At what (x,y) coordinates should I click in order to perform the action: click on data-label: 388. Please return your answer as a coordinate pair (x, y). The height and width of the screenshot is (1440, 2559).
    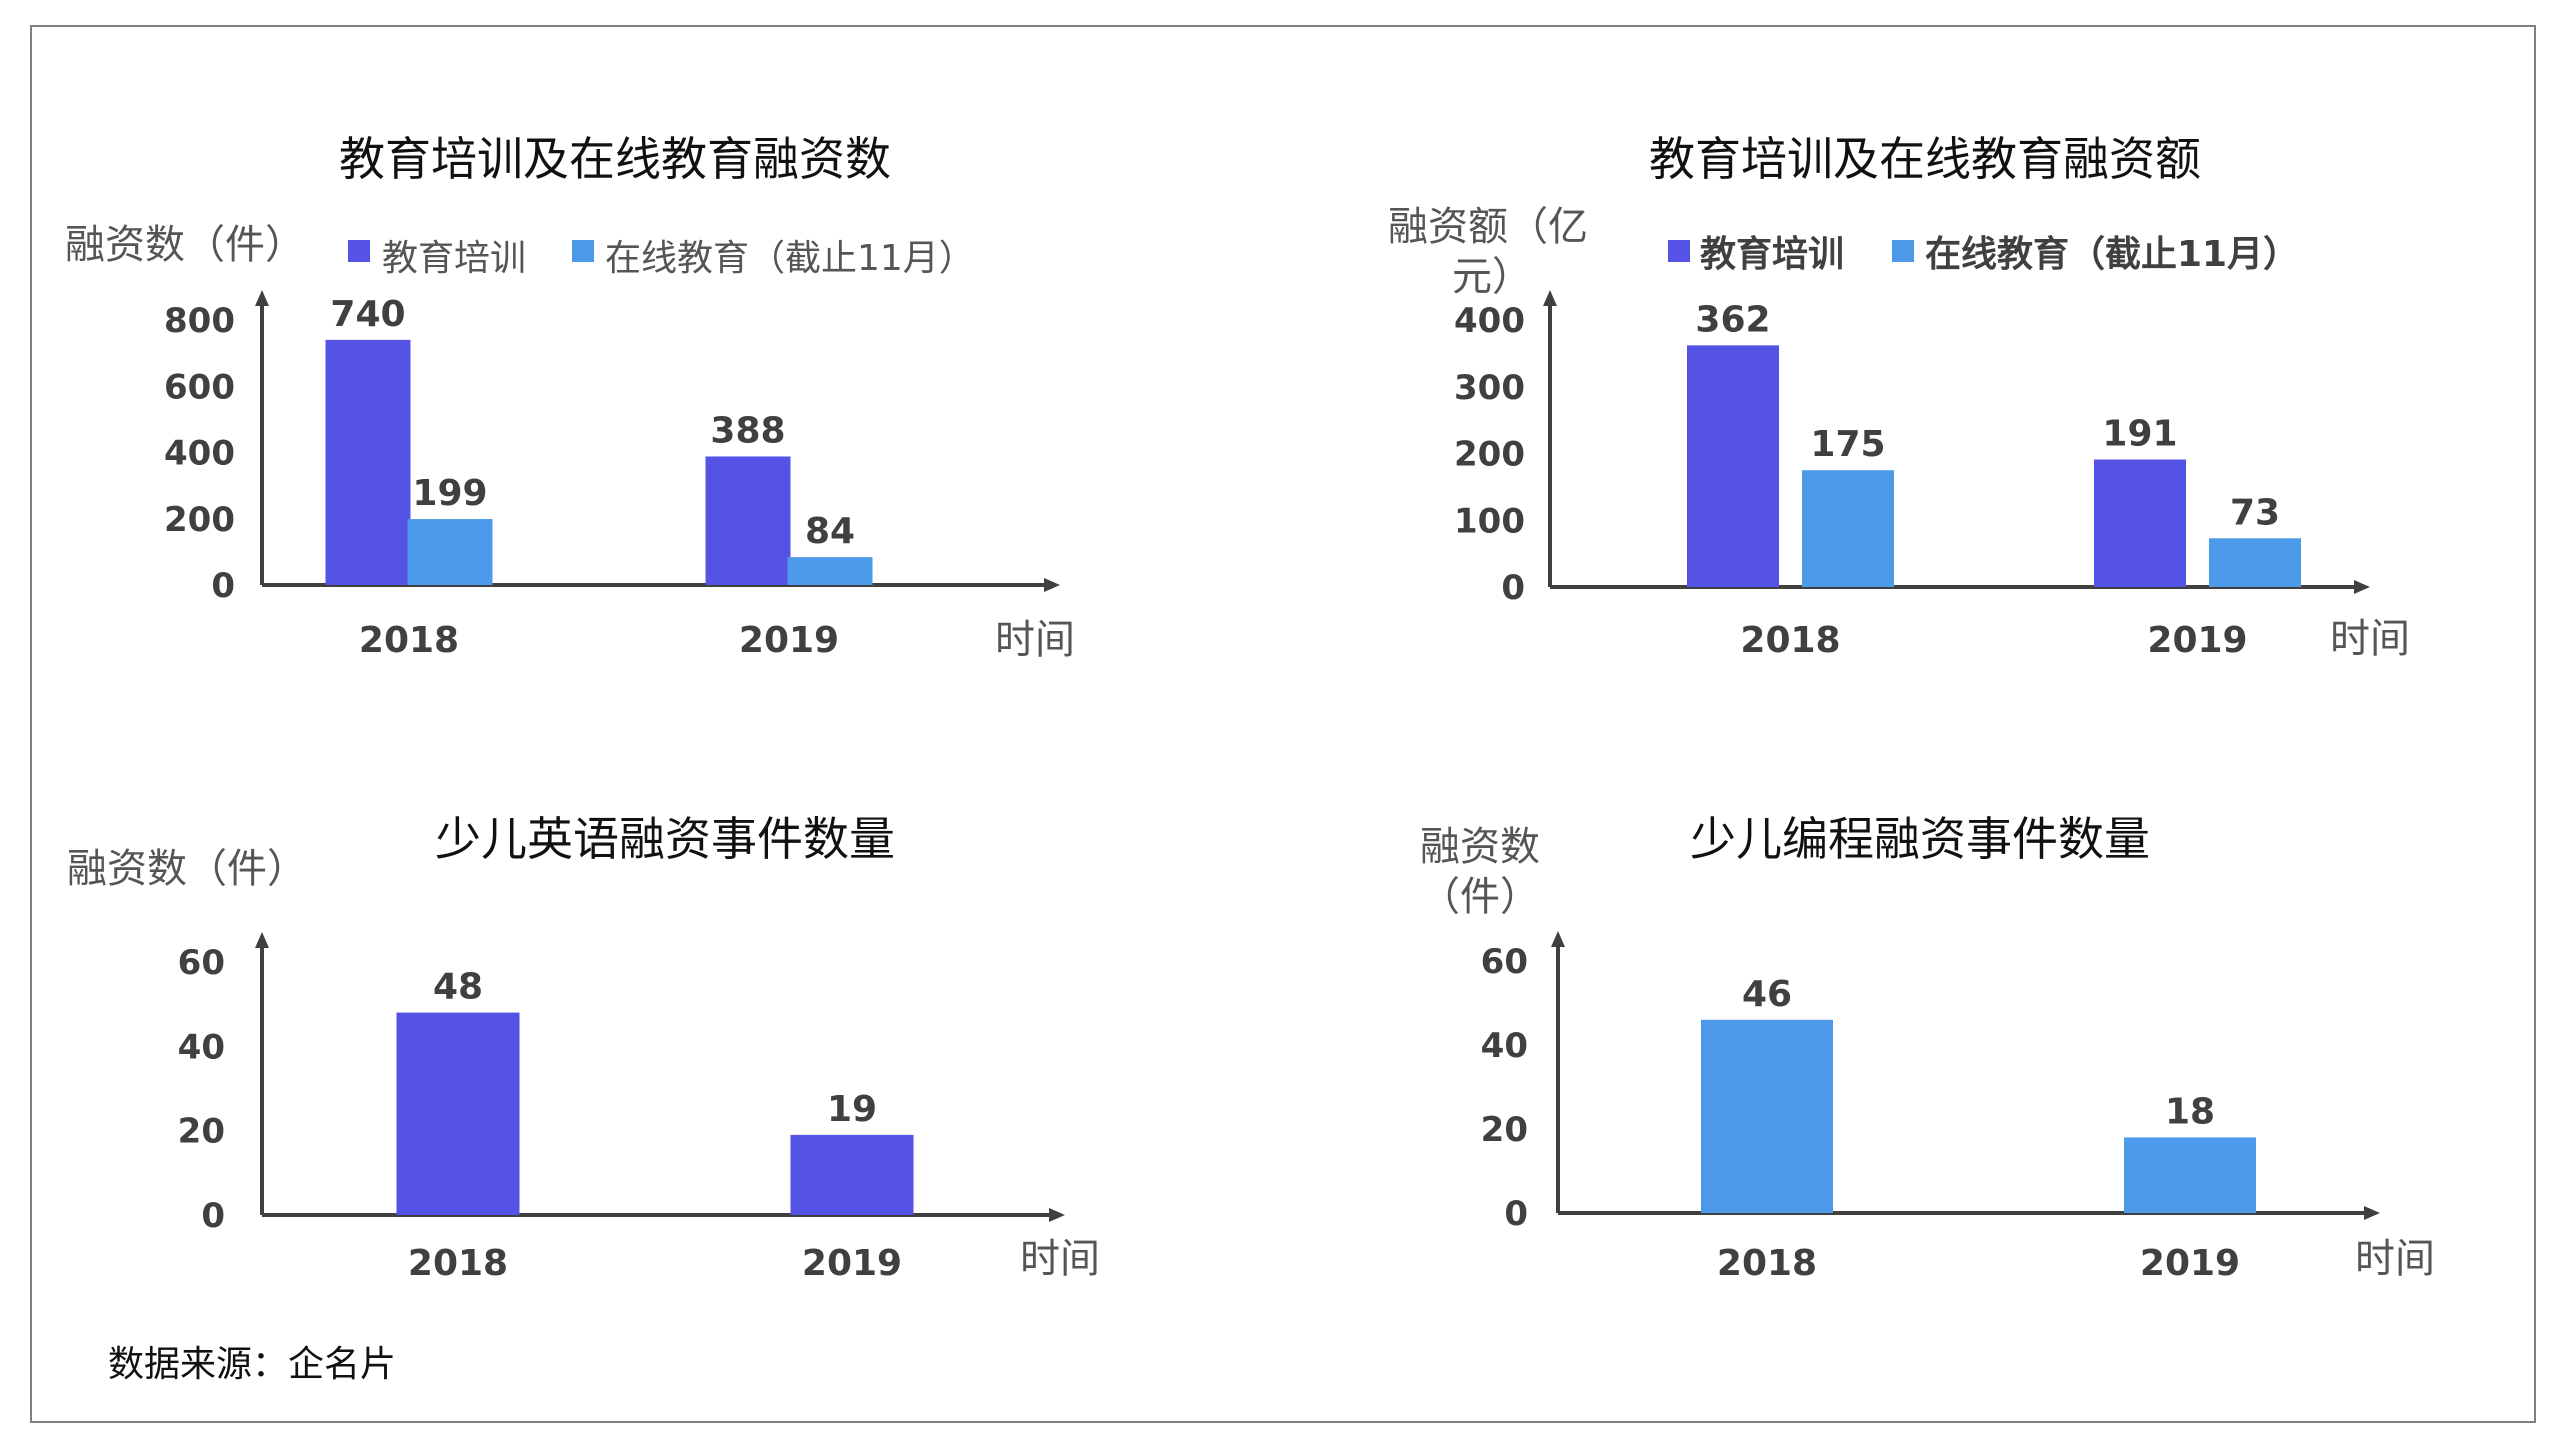
    Looking at the image, I should click on (747, 430).